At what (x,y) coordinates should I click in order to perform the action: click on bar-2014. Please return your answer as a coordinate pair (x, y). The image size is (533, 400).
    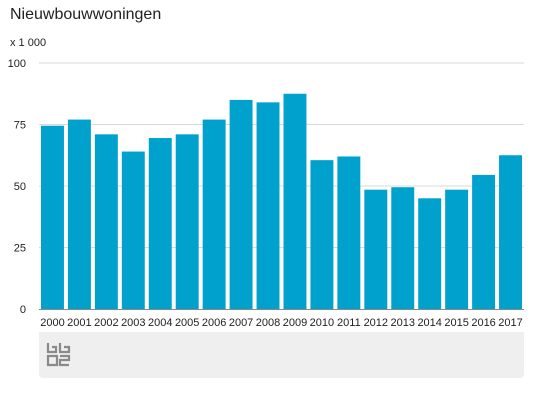
    Looking at the image, I should click on (430, 253).